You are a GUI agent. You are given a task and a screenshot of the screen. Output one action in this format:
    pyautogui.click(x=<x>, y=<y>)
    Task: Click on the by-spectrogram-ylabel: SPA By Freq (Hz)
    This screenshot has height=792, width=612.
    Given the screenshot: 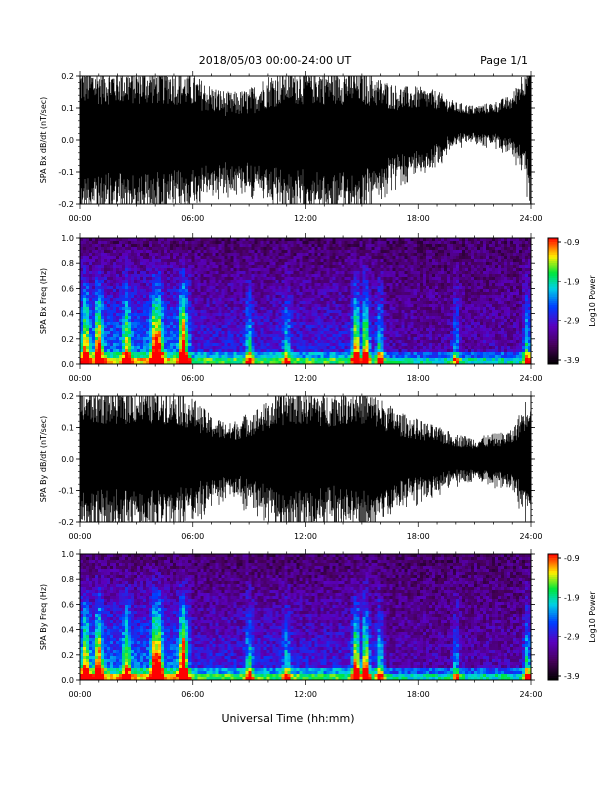 What is the action you would take?
    pyautogui.click(x=43, y=617)
    